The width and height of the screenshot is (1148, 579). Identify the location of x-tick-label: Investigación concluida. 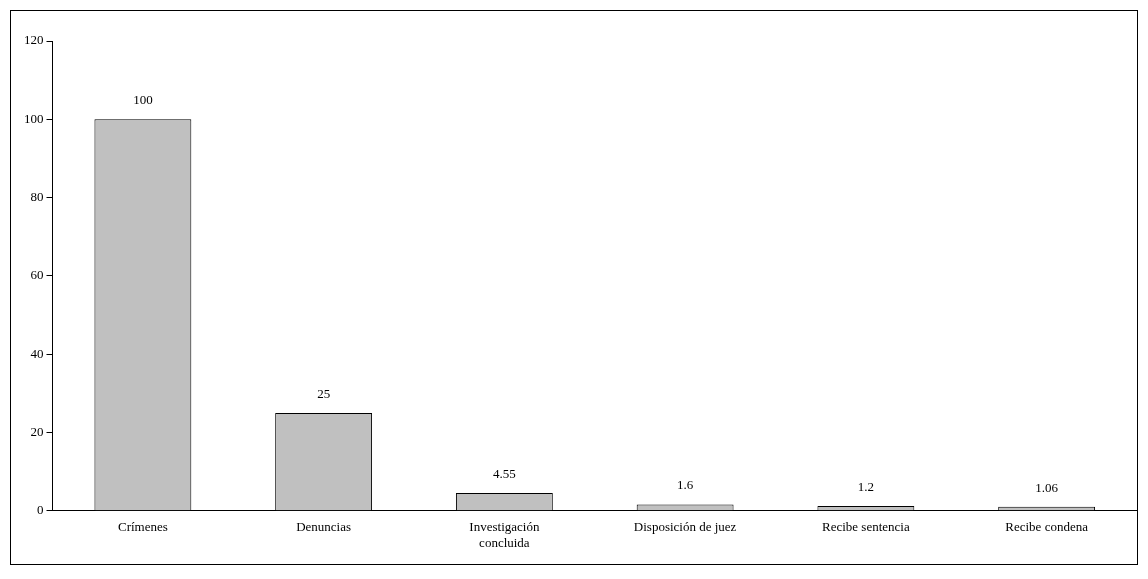
(504, 534).